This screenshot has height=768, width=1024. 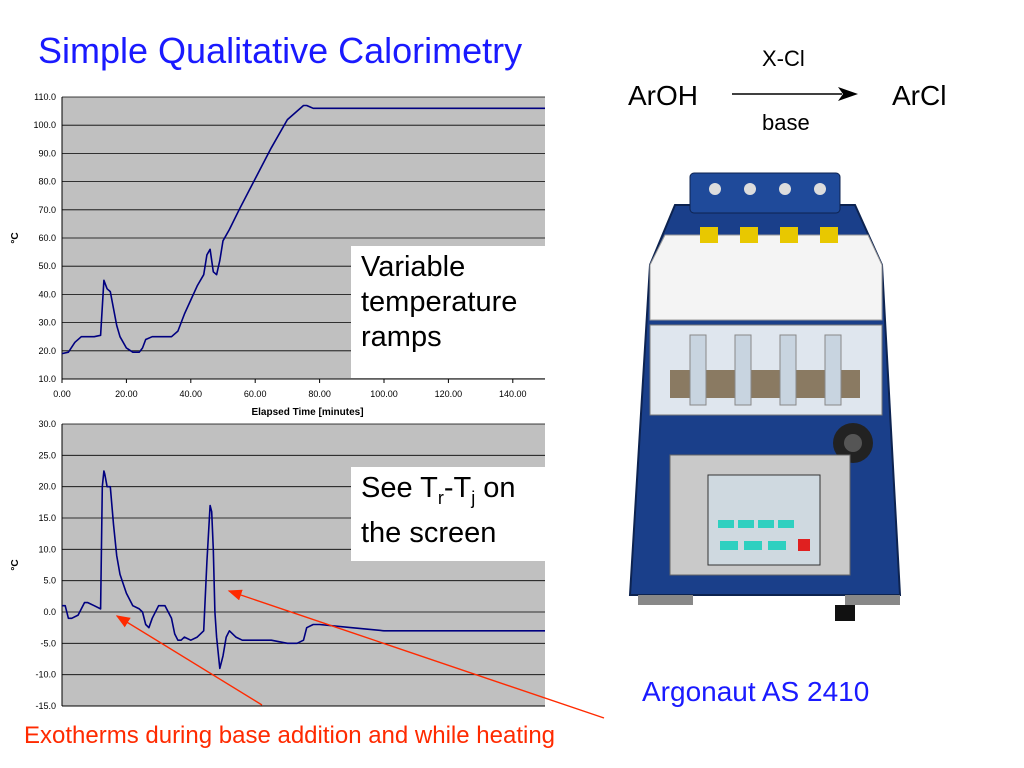 I want to click on temperature-chart-y-tick-label: 60.0, so click(x=47, y=238).